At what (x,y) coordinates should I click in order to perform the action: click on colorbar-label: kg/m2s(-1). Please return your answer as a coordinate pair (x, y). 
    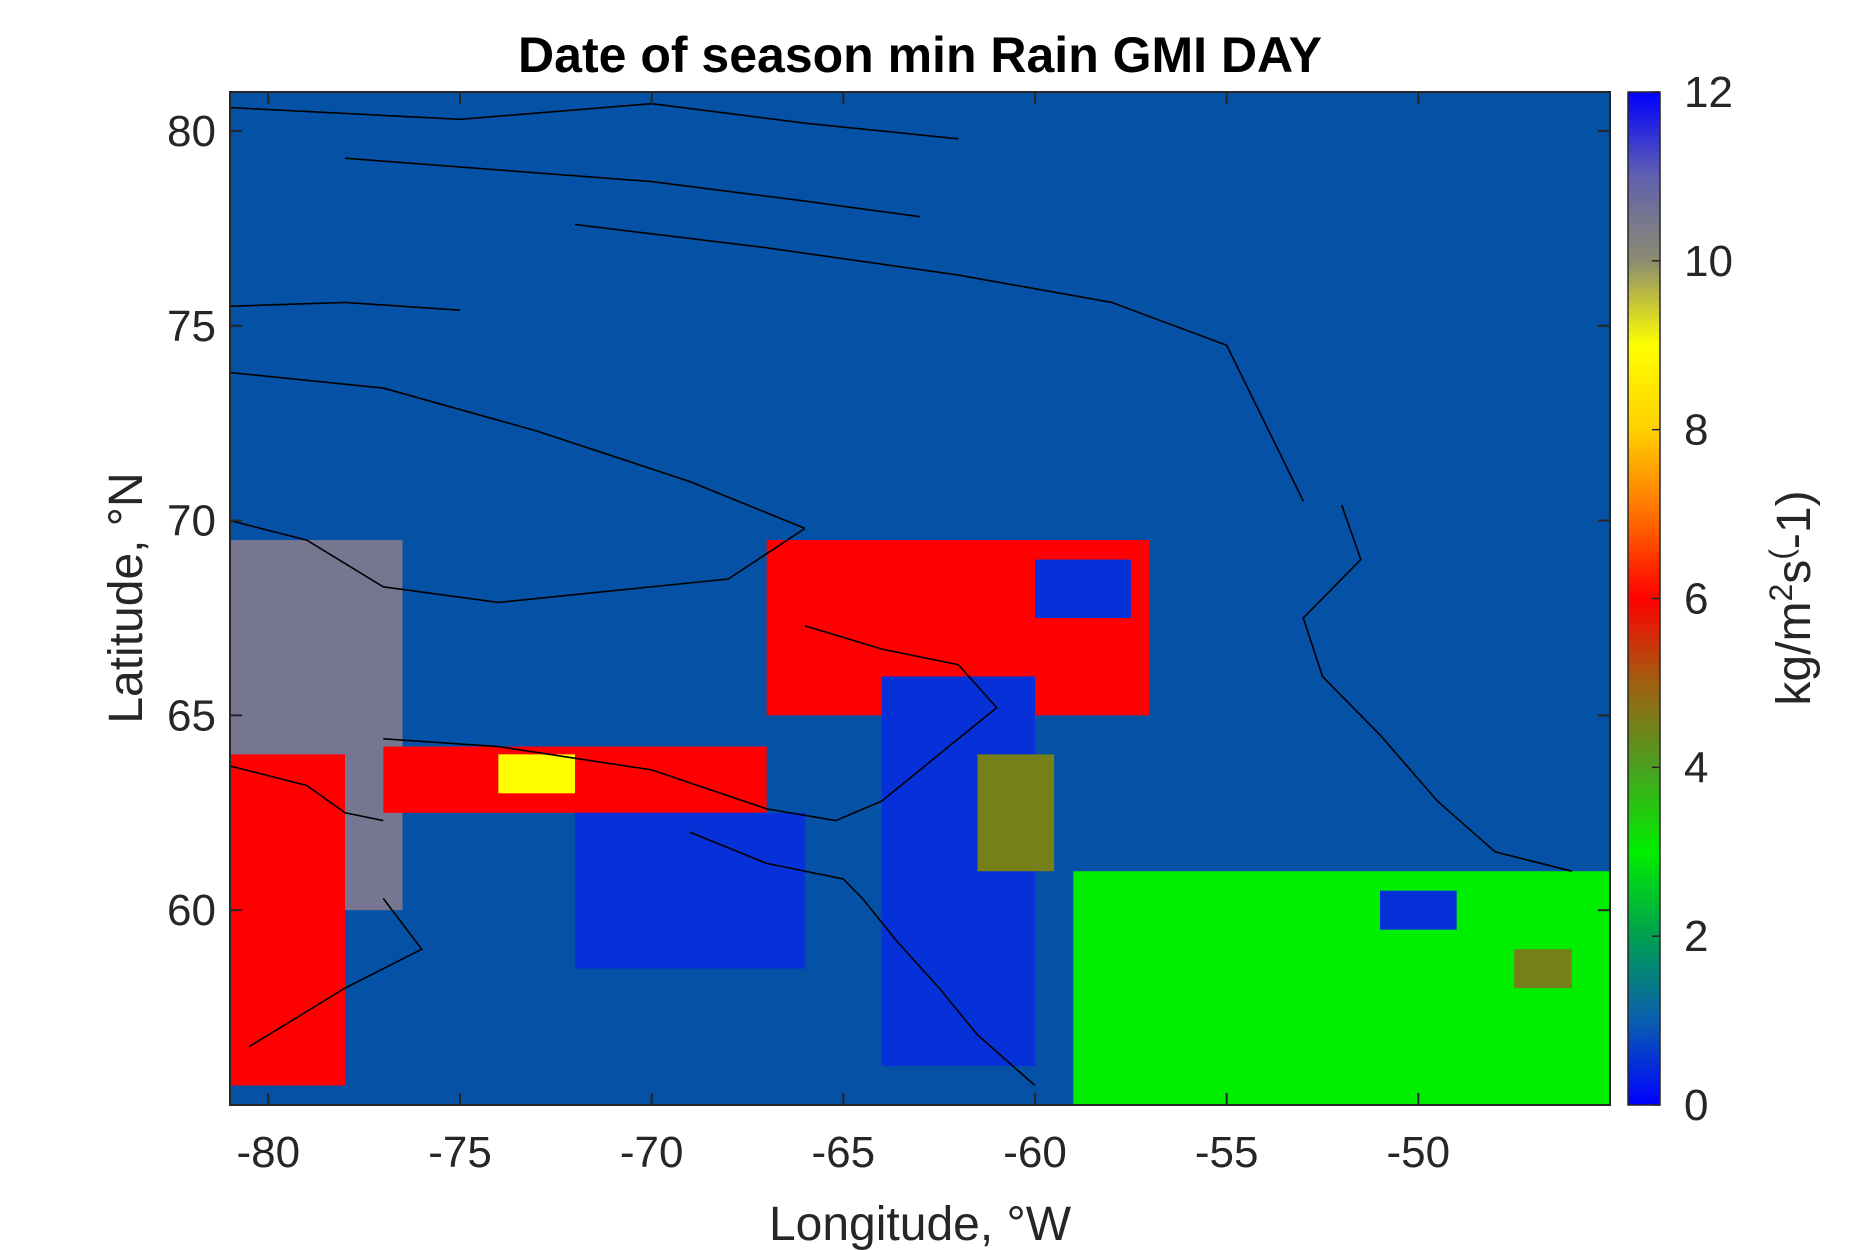
    Looking at the image, I should click on (1792, 597).